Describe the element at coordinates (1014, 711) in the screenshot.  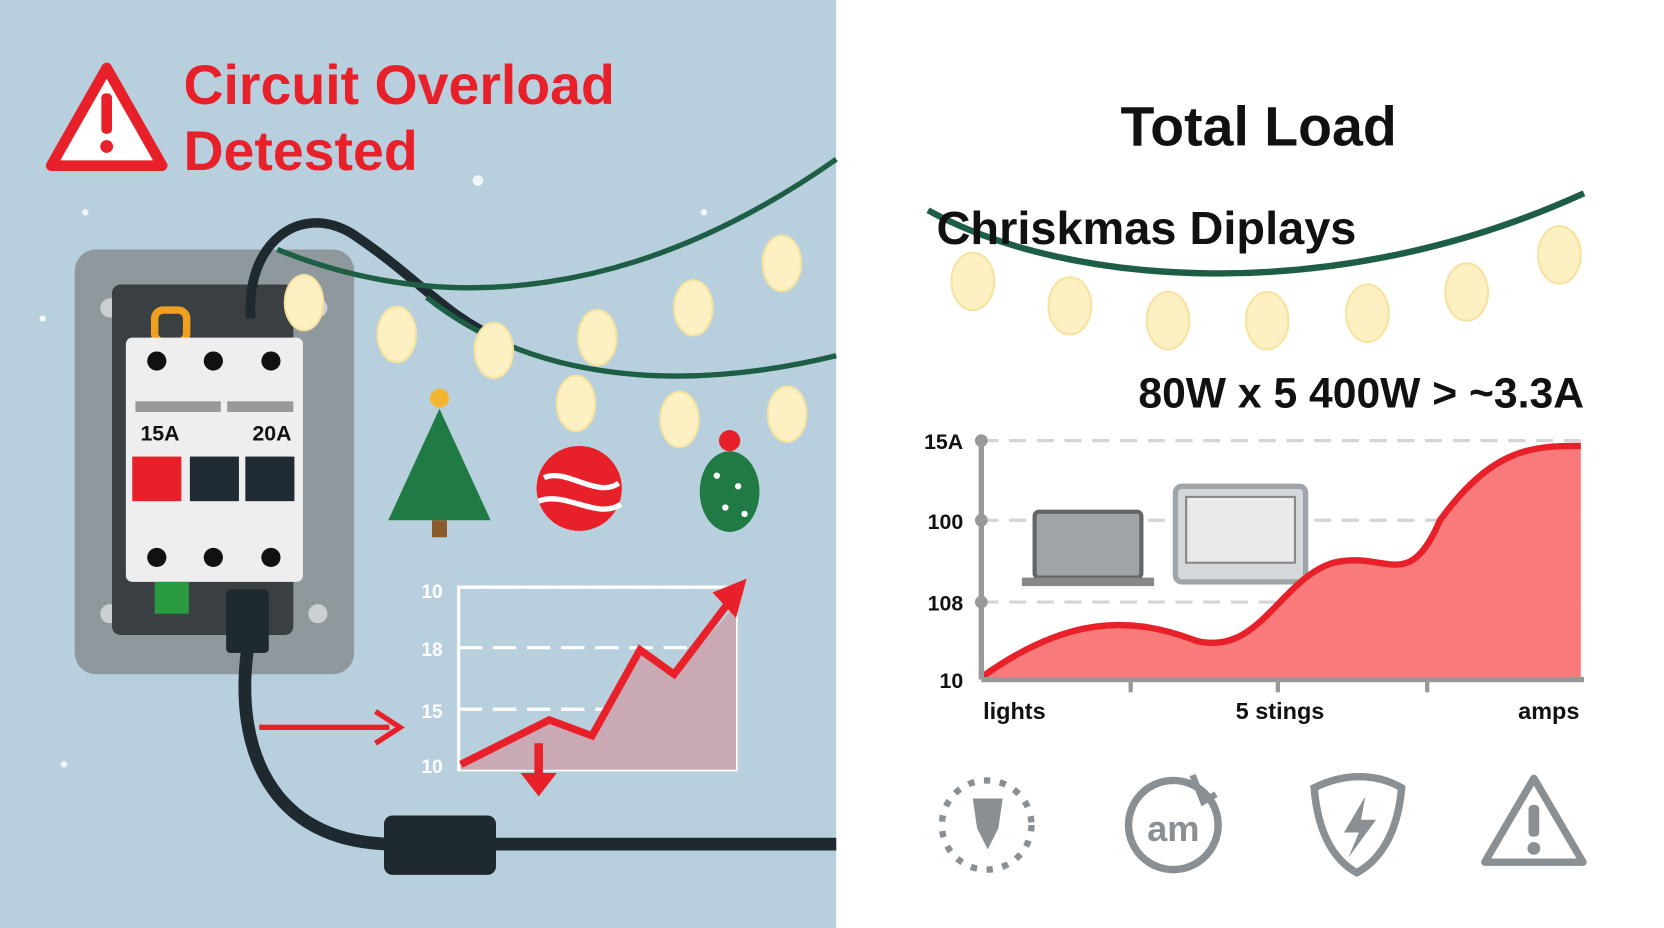
I see `x-label: lights` at that location.